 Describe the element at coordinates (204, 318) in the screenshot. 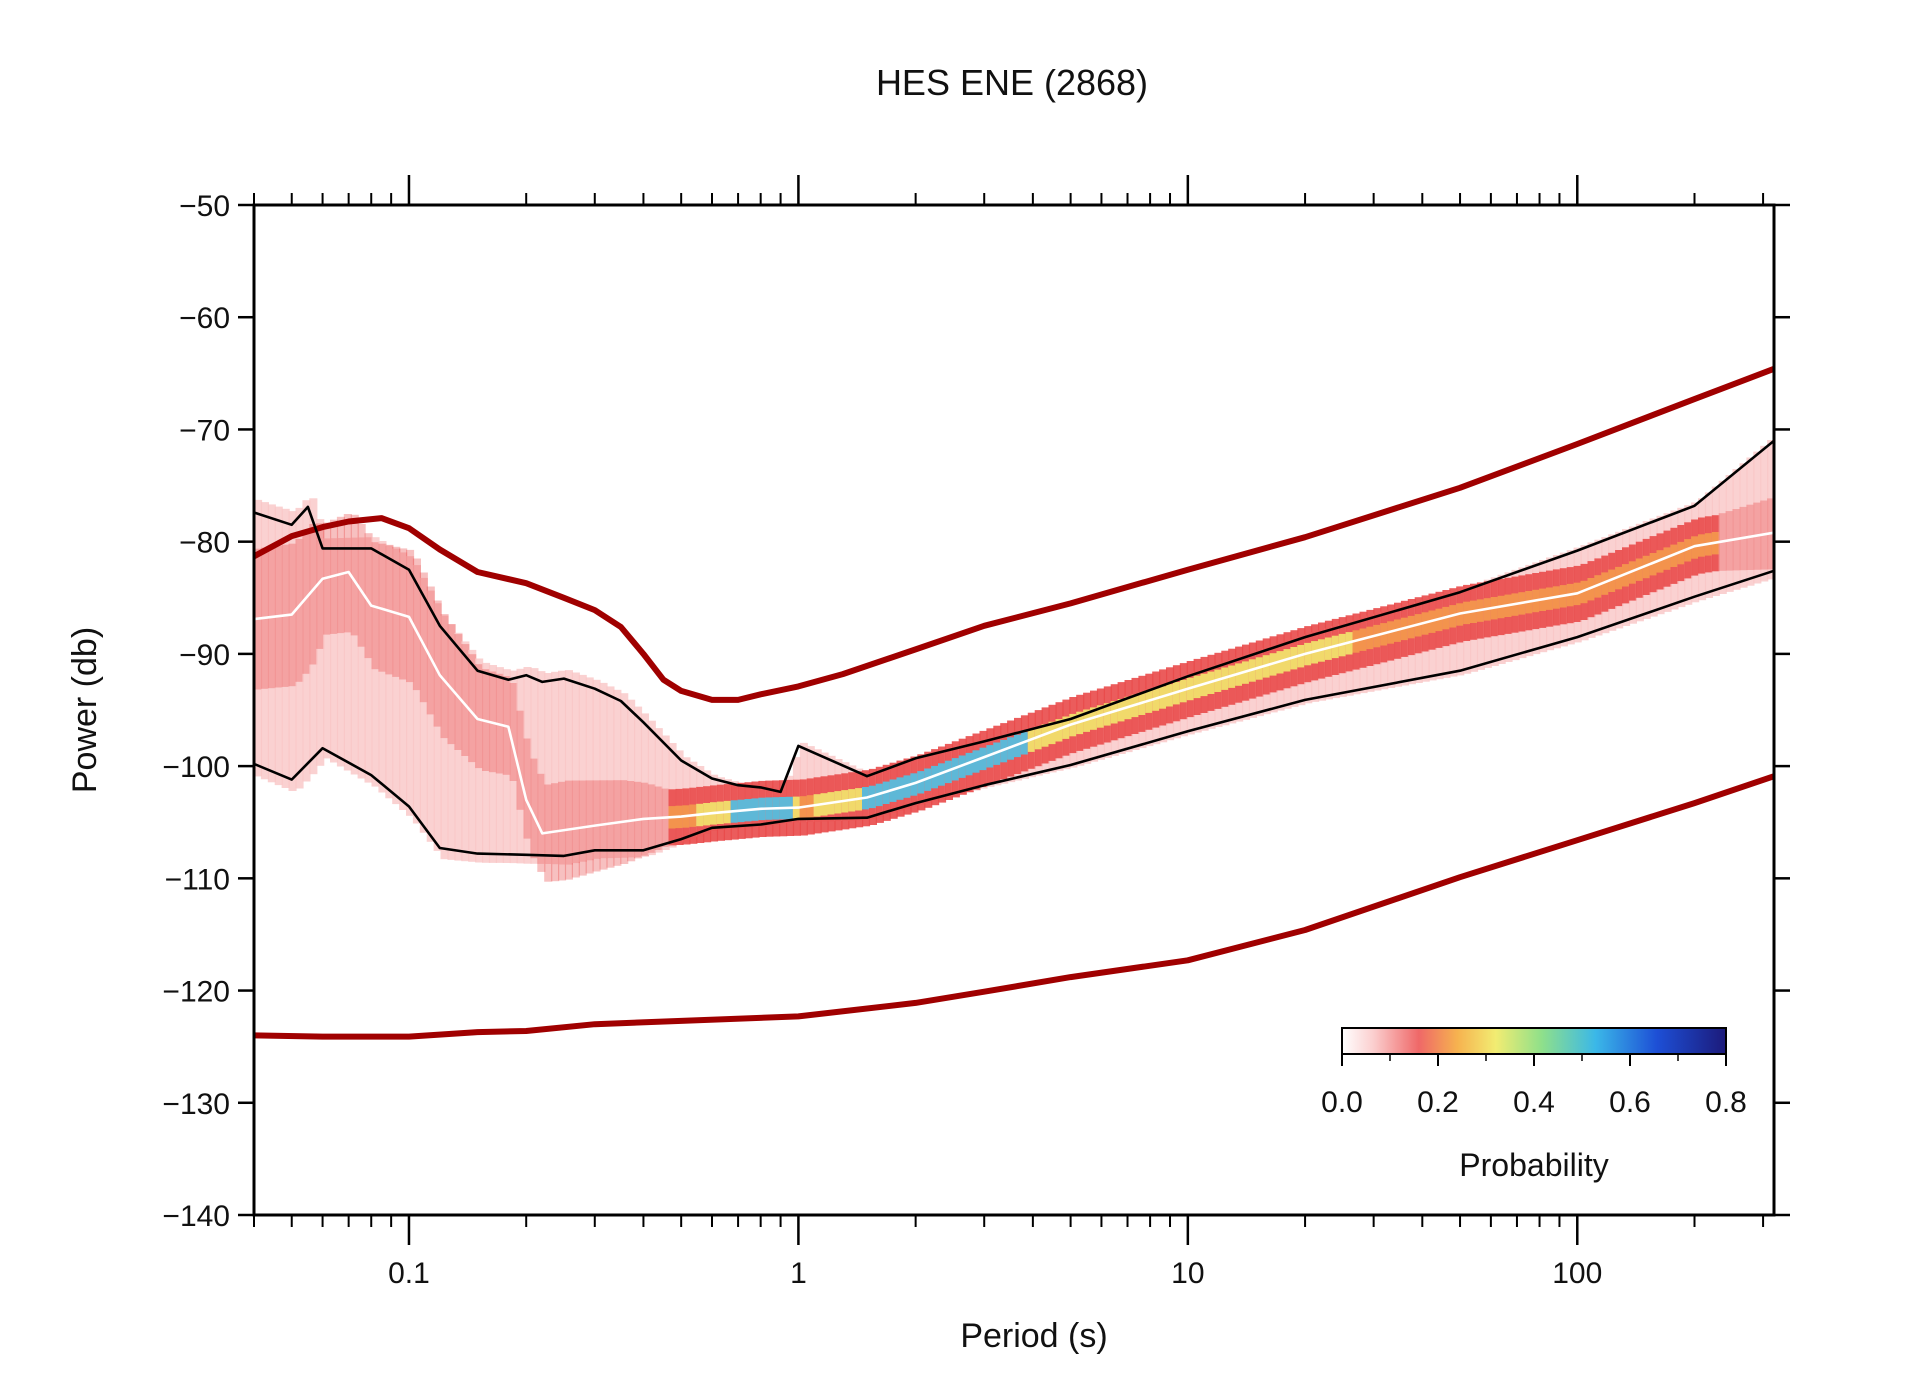

I see `y-tick-label: −60` at that location.